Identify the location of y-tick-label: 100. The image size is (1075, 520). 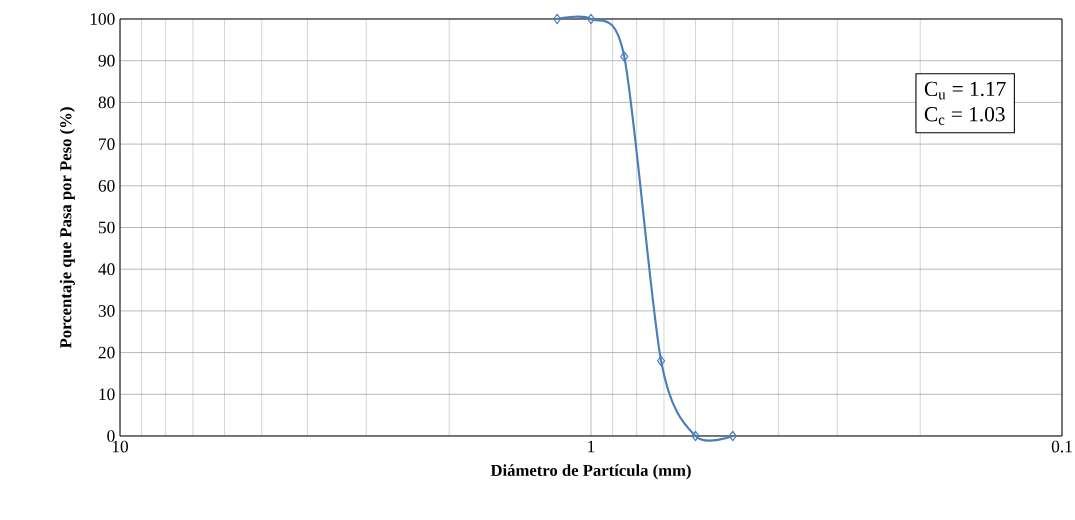
(102, 19).